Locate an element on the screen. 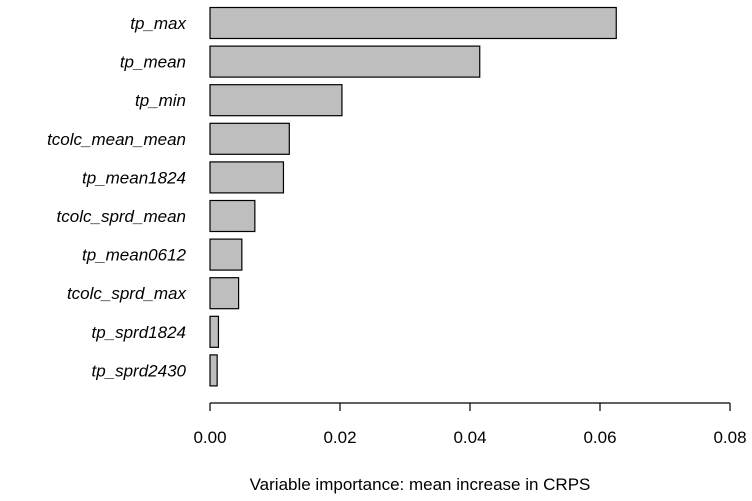 The height and width of the screenshot is (501, 752). x-tick-label: 0.00 is located at coordinates (209, 437).